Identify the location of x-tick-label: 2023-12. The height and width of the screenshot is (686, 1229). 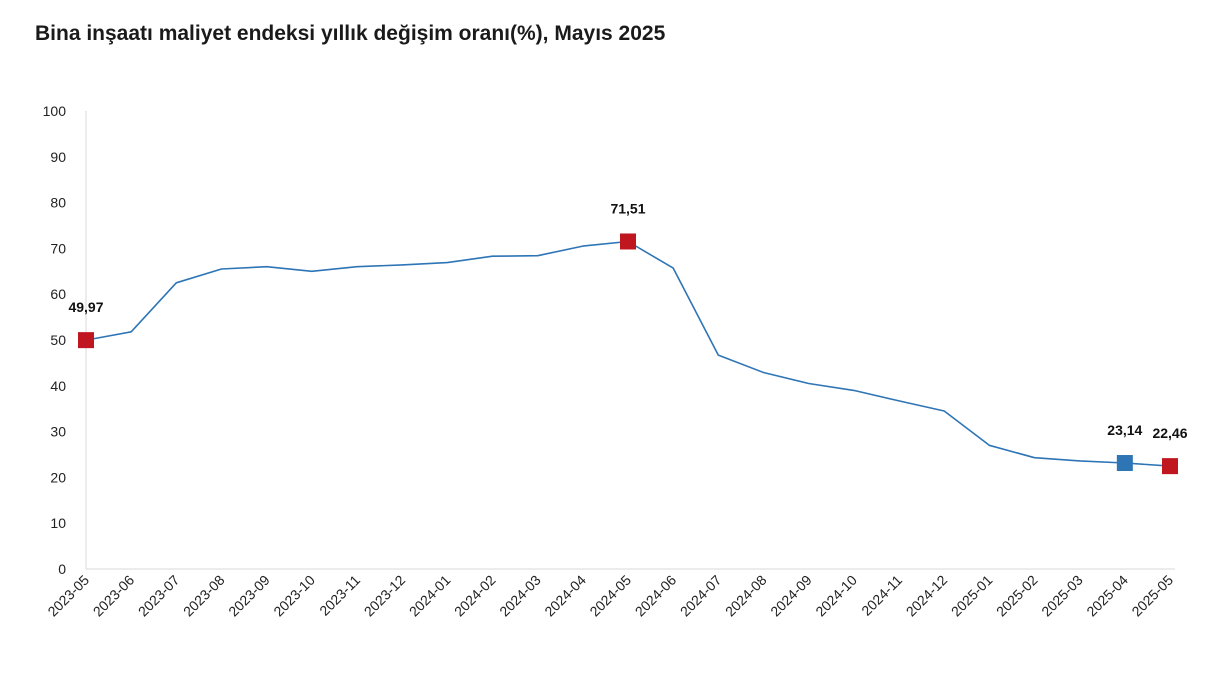
(385, 596).